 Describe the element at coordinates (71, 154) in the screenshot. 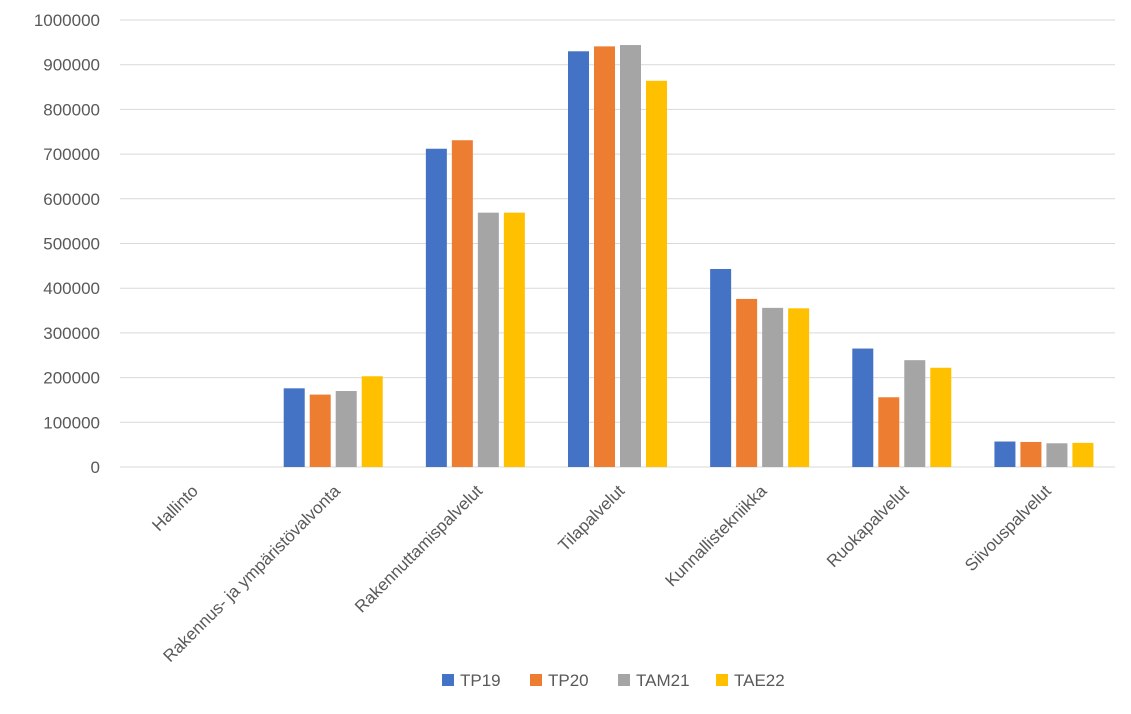

I see `y-tick-label: 700000` at that location.